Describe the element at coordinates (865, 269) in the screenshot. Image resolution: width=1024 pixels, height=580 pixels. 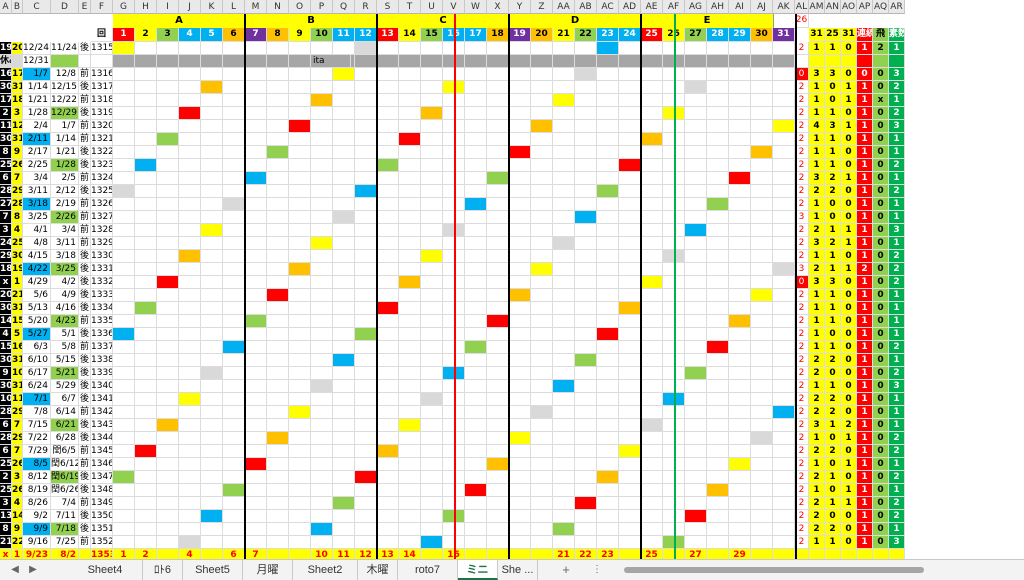
I see `row-ap: 2` at that location.